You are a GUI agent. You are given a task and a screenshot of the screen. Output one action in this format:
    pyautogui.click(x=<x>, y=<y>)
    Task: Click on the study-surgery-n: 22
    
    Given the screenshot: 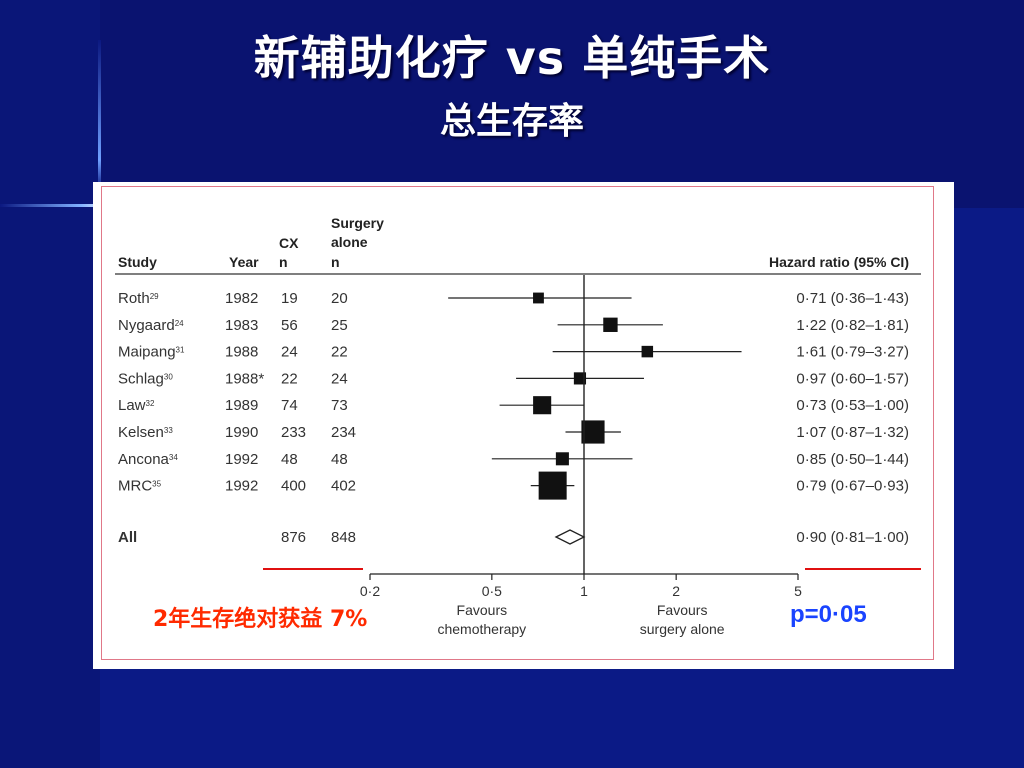 What is the action you would take?
    pyautogui.click(x=339, y=352)
    